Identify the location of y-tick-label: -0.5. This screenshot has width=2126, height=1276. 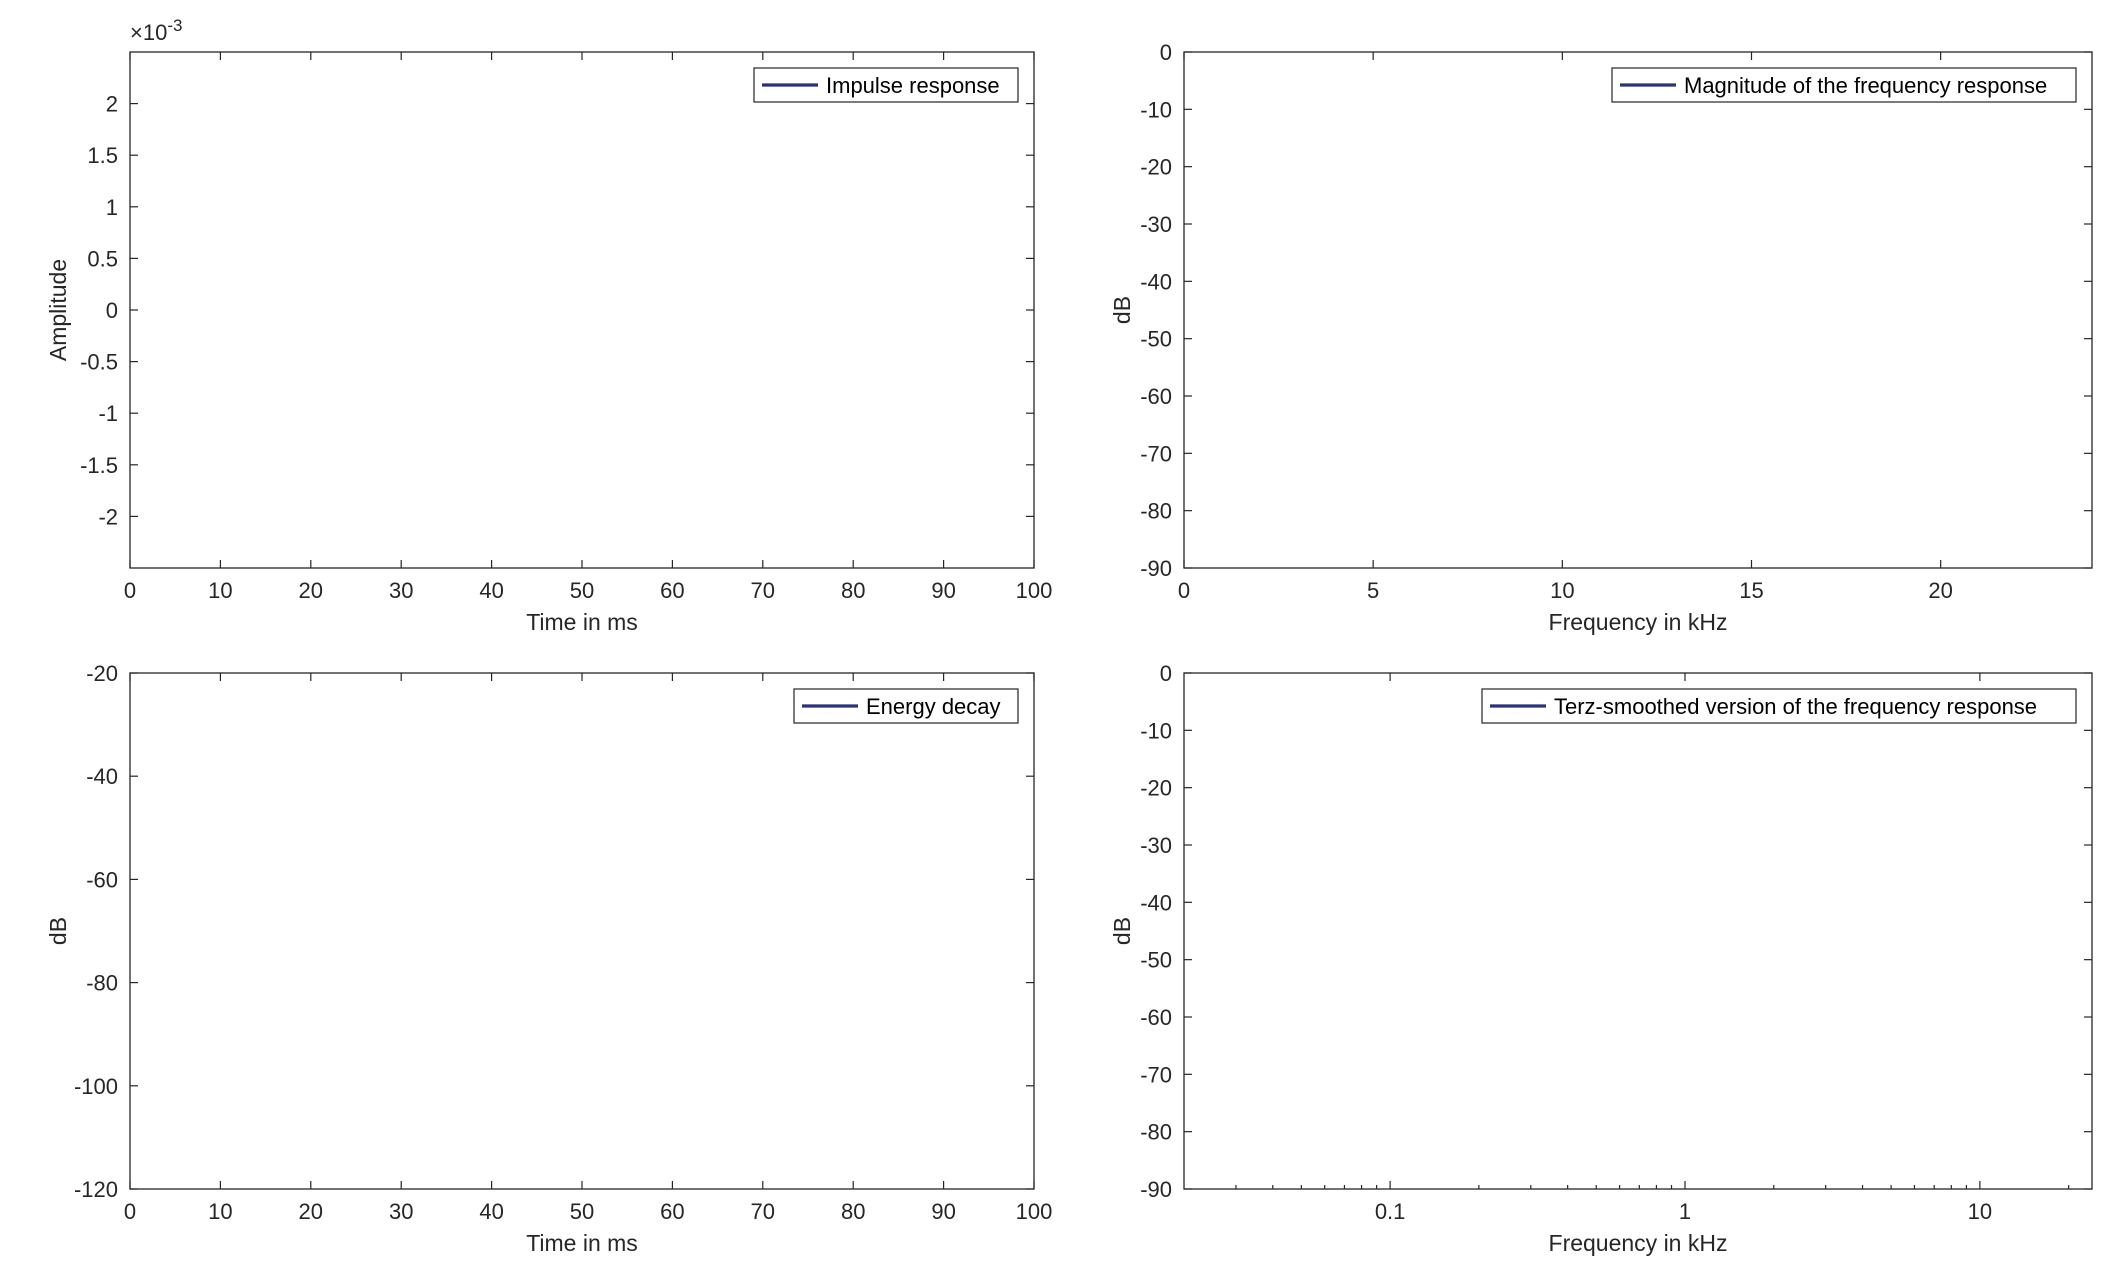
(99, 362).